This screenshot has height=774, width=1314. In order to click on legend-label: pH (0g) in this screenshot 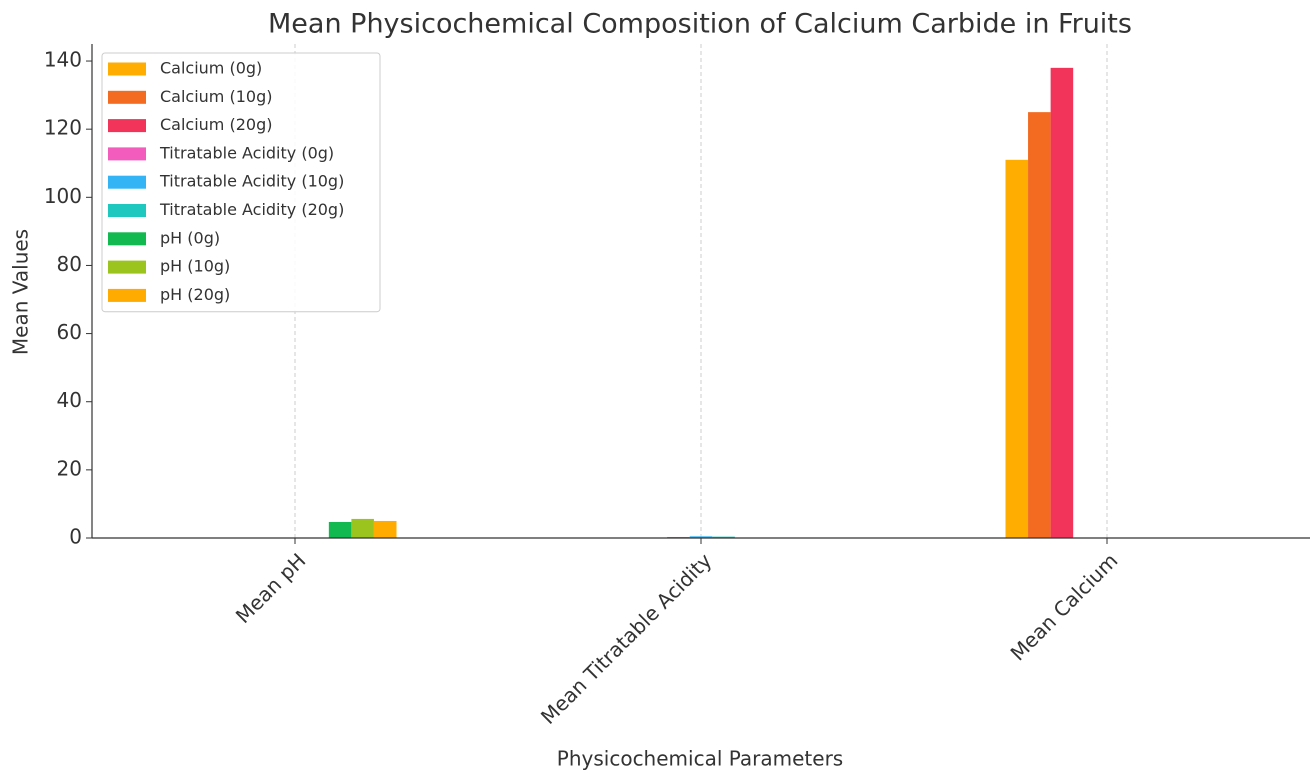, I will do `click(190, 237)`.